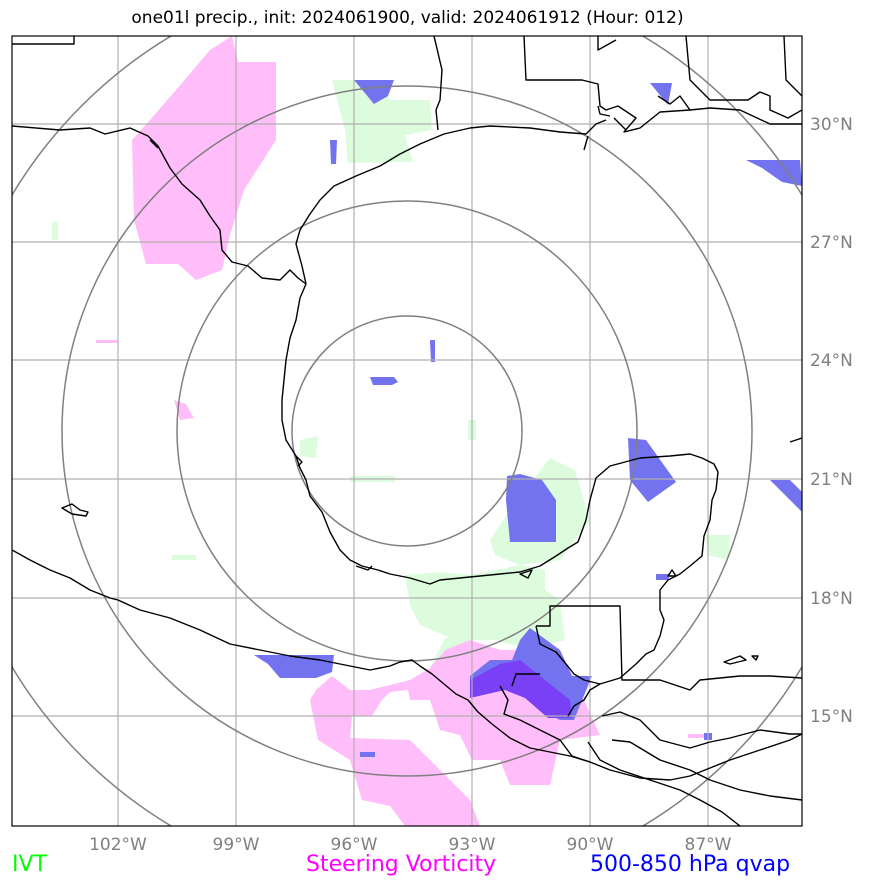 The height and width of the screenshot is (891, 873). Describe the element at coordinates (410, 845) in the screenshot. I see `lon-tick-labels: 102°W 99°W 96°W 93°W 90°W 87°W` at that location.